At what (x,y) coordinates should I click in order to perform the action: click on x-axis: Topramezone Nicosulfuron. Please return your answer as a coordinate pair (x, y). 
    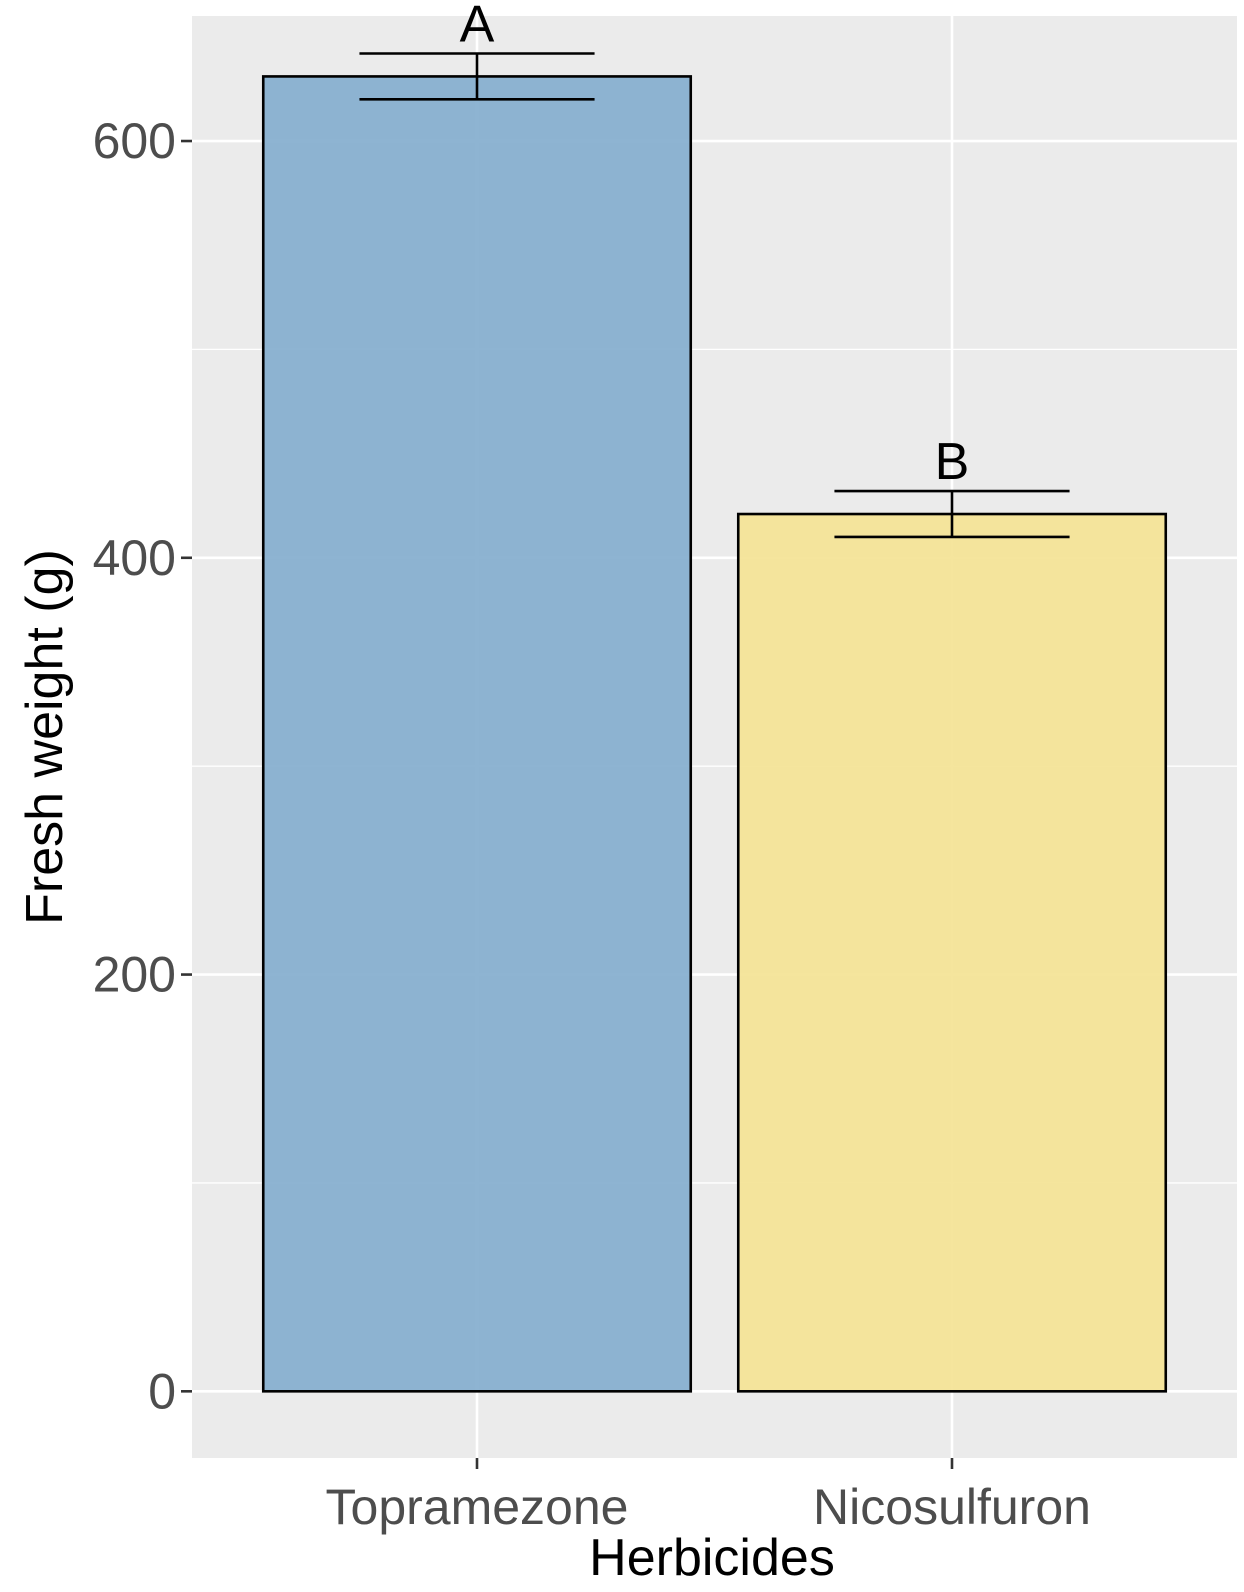
    Looking at the image, I should click on (708, 1496).